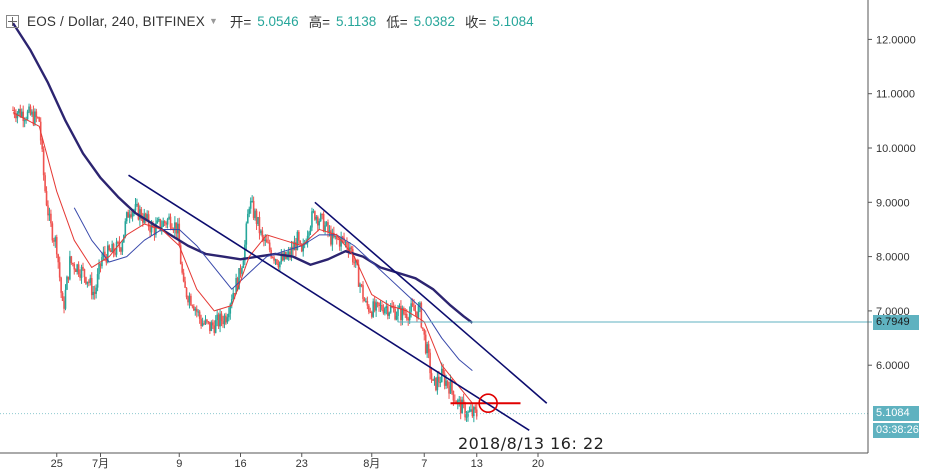  I want to click on caret-down-icon: ▼, so click(213, 21).